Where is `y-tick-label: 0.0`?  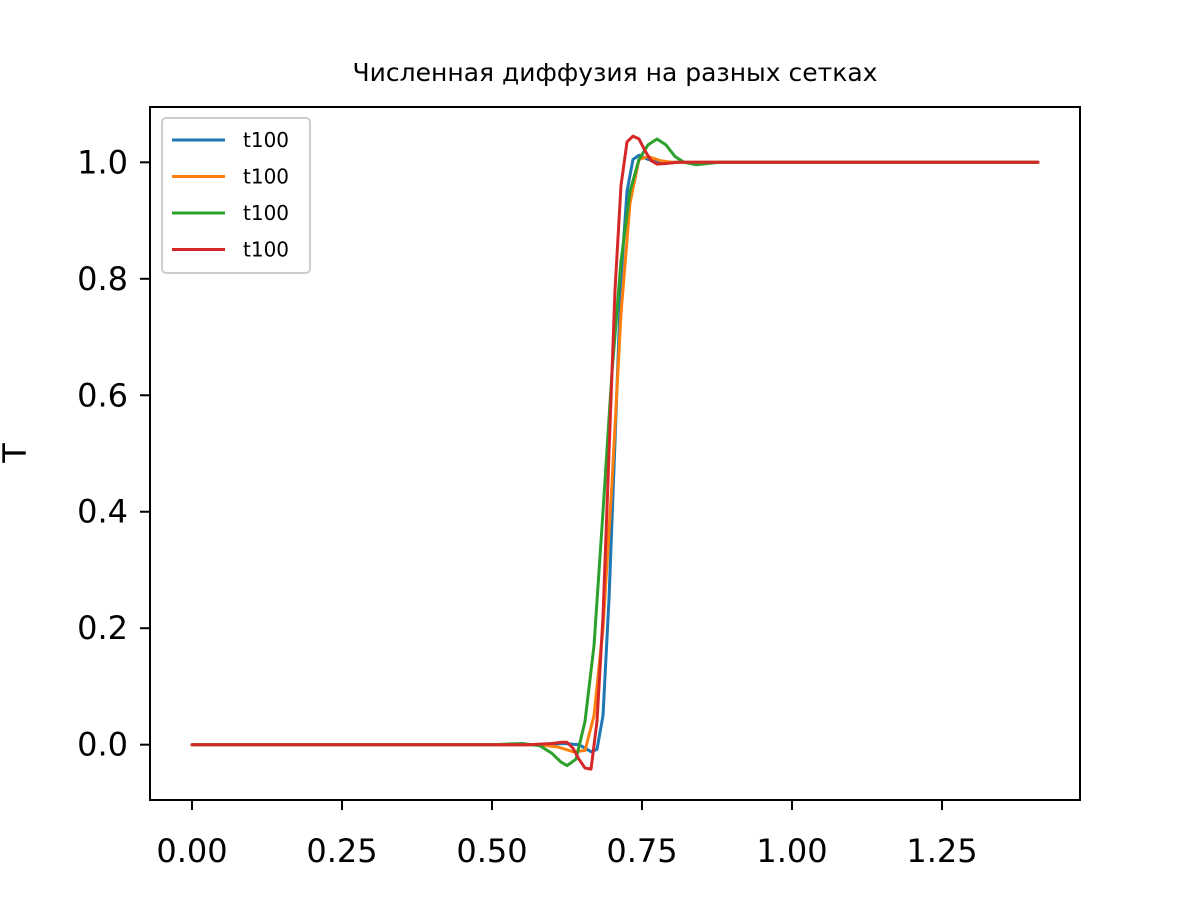
y-tick-label: 0.0 is located at coordinates (102, 745).